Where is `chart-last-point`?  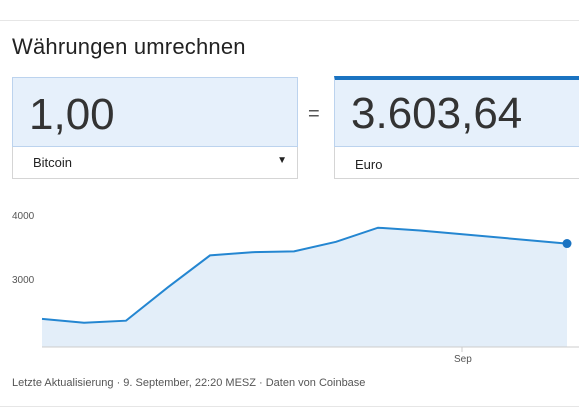
chart-last-point is located at coordinates (567, 244).